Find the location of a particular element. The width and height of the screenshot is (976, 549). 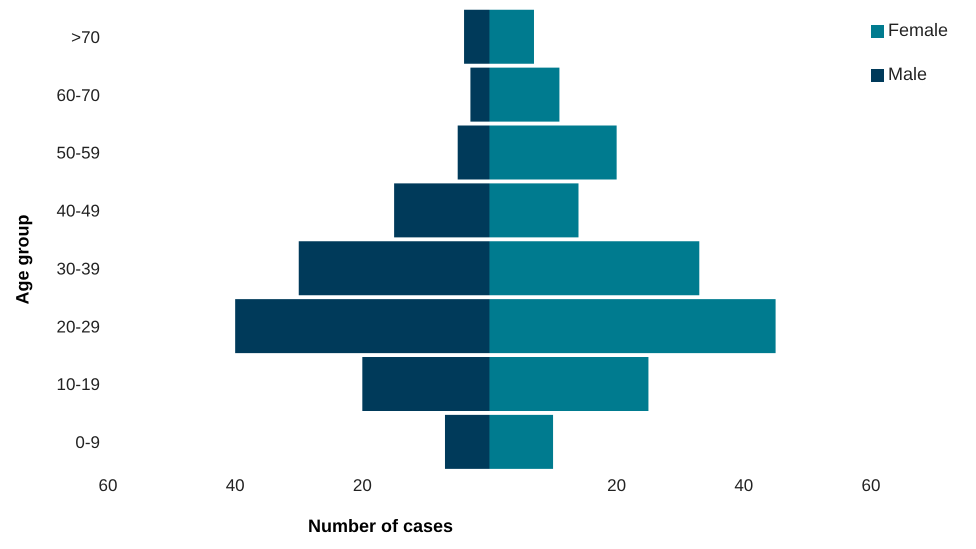

legend-label: Female is located at coordinates (918, 30).